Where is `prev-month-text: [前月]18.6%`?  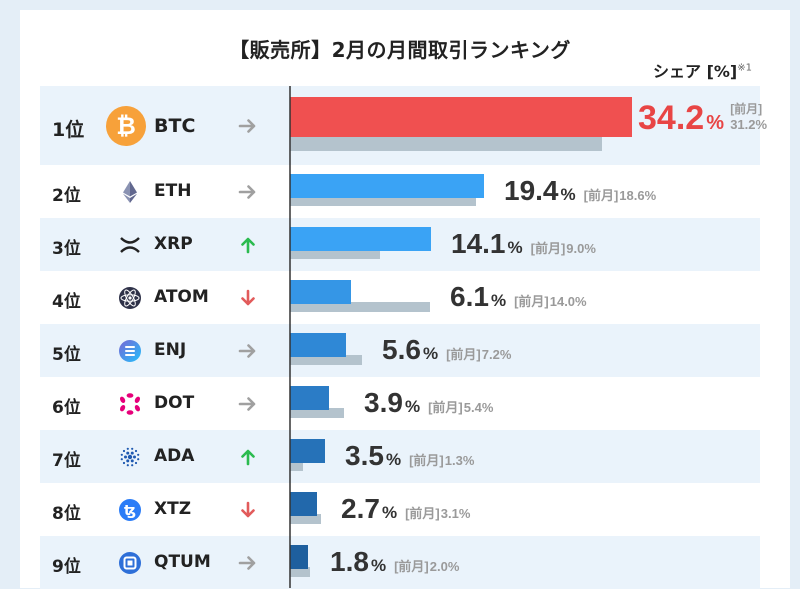 prev-month-text: [前月]18.6% is located at coordinates (620, 195).